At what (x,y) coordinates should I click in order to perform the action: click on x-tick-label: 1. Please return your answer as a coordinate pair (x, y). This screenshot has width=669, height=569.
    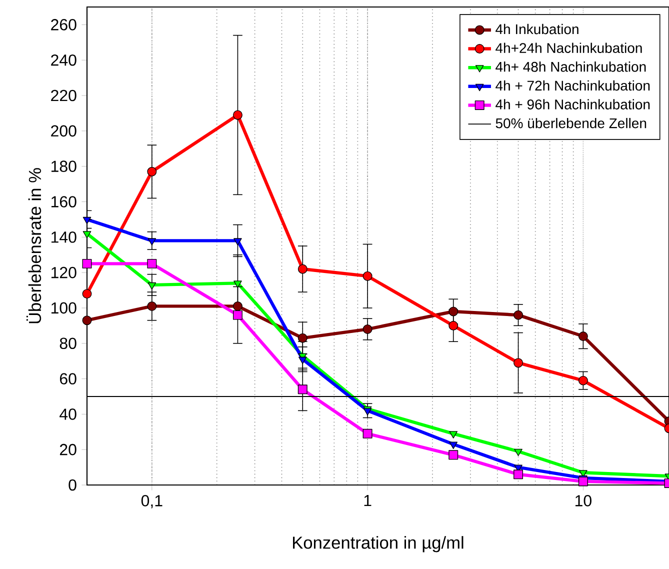
    Looking at the image, I should click on (368, 500).